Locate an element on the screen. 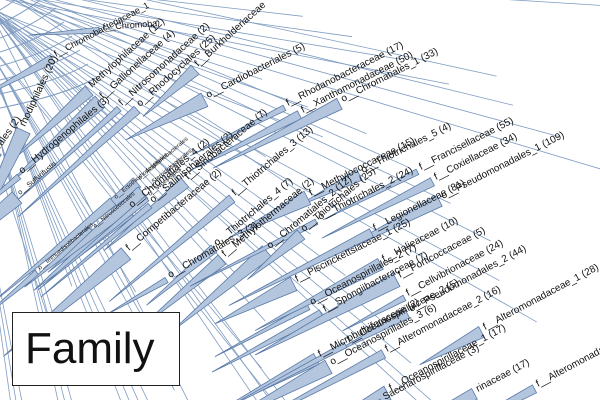  taxon-label: f__Chromoba is located at coordinates (129, 25).